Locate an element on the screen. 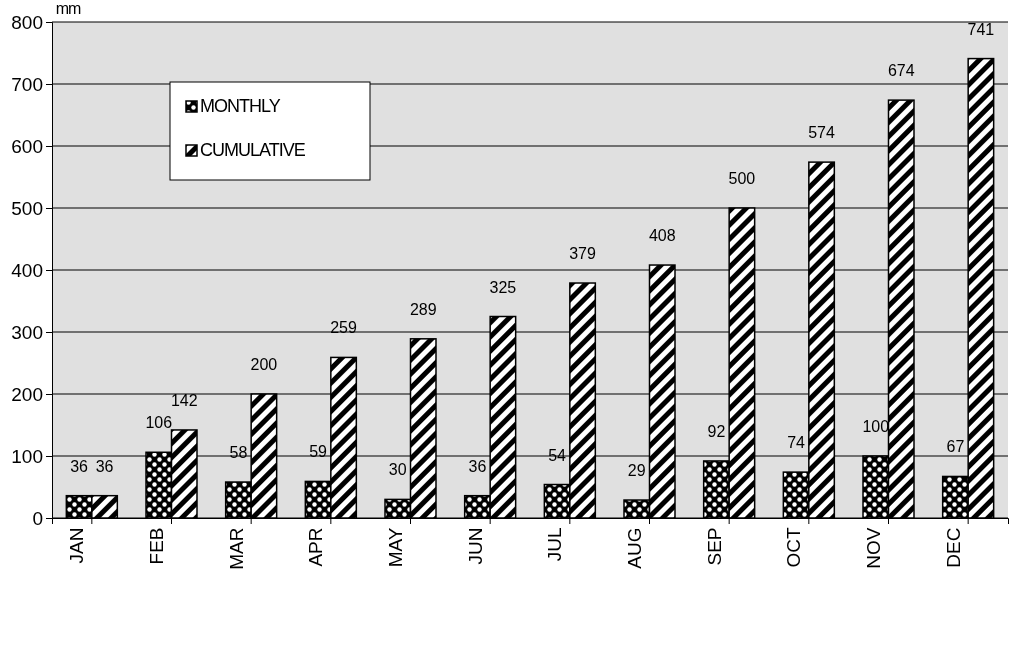 Image resolution: width=1016 pixels, height=656 pixels. data-label: 142 is located at coordinates (184, 400).